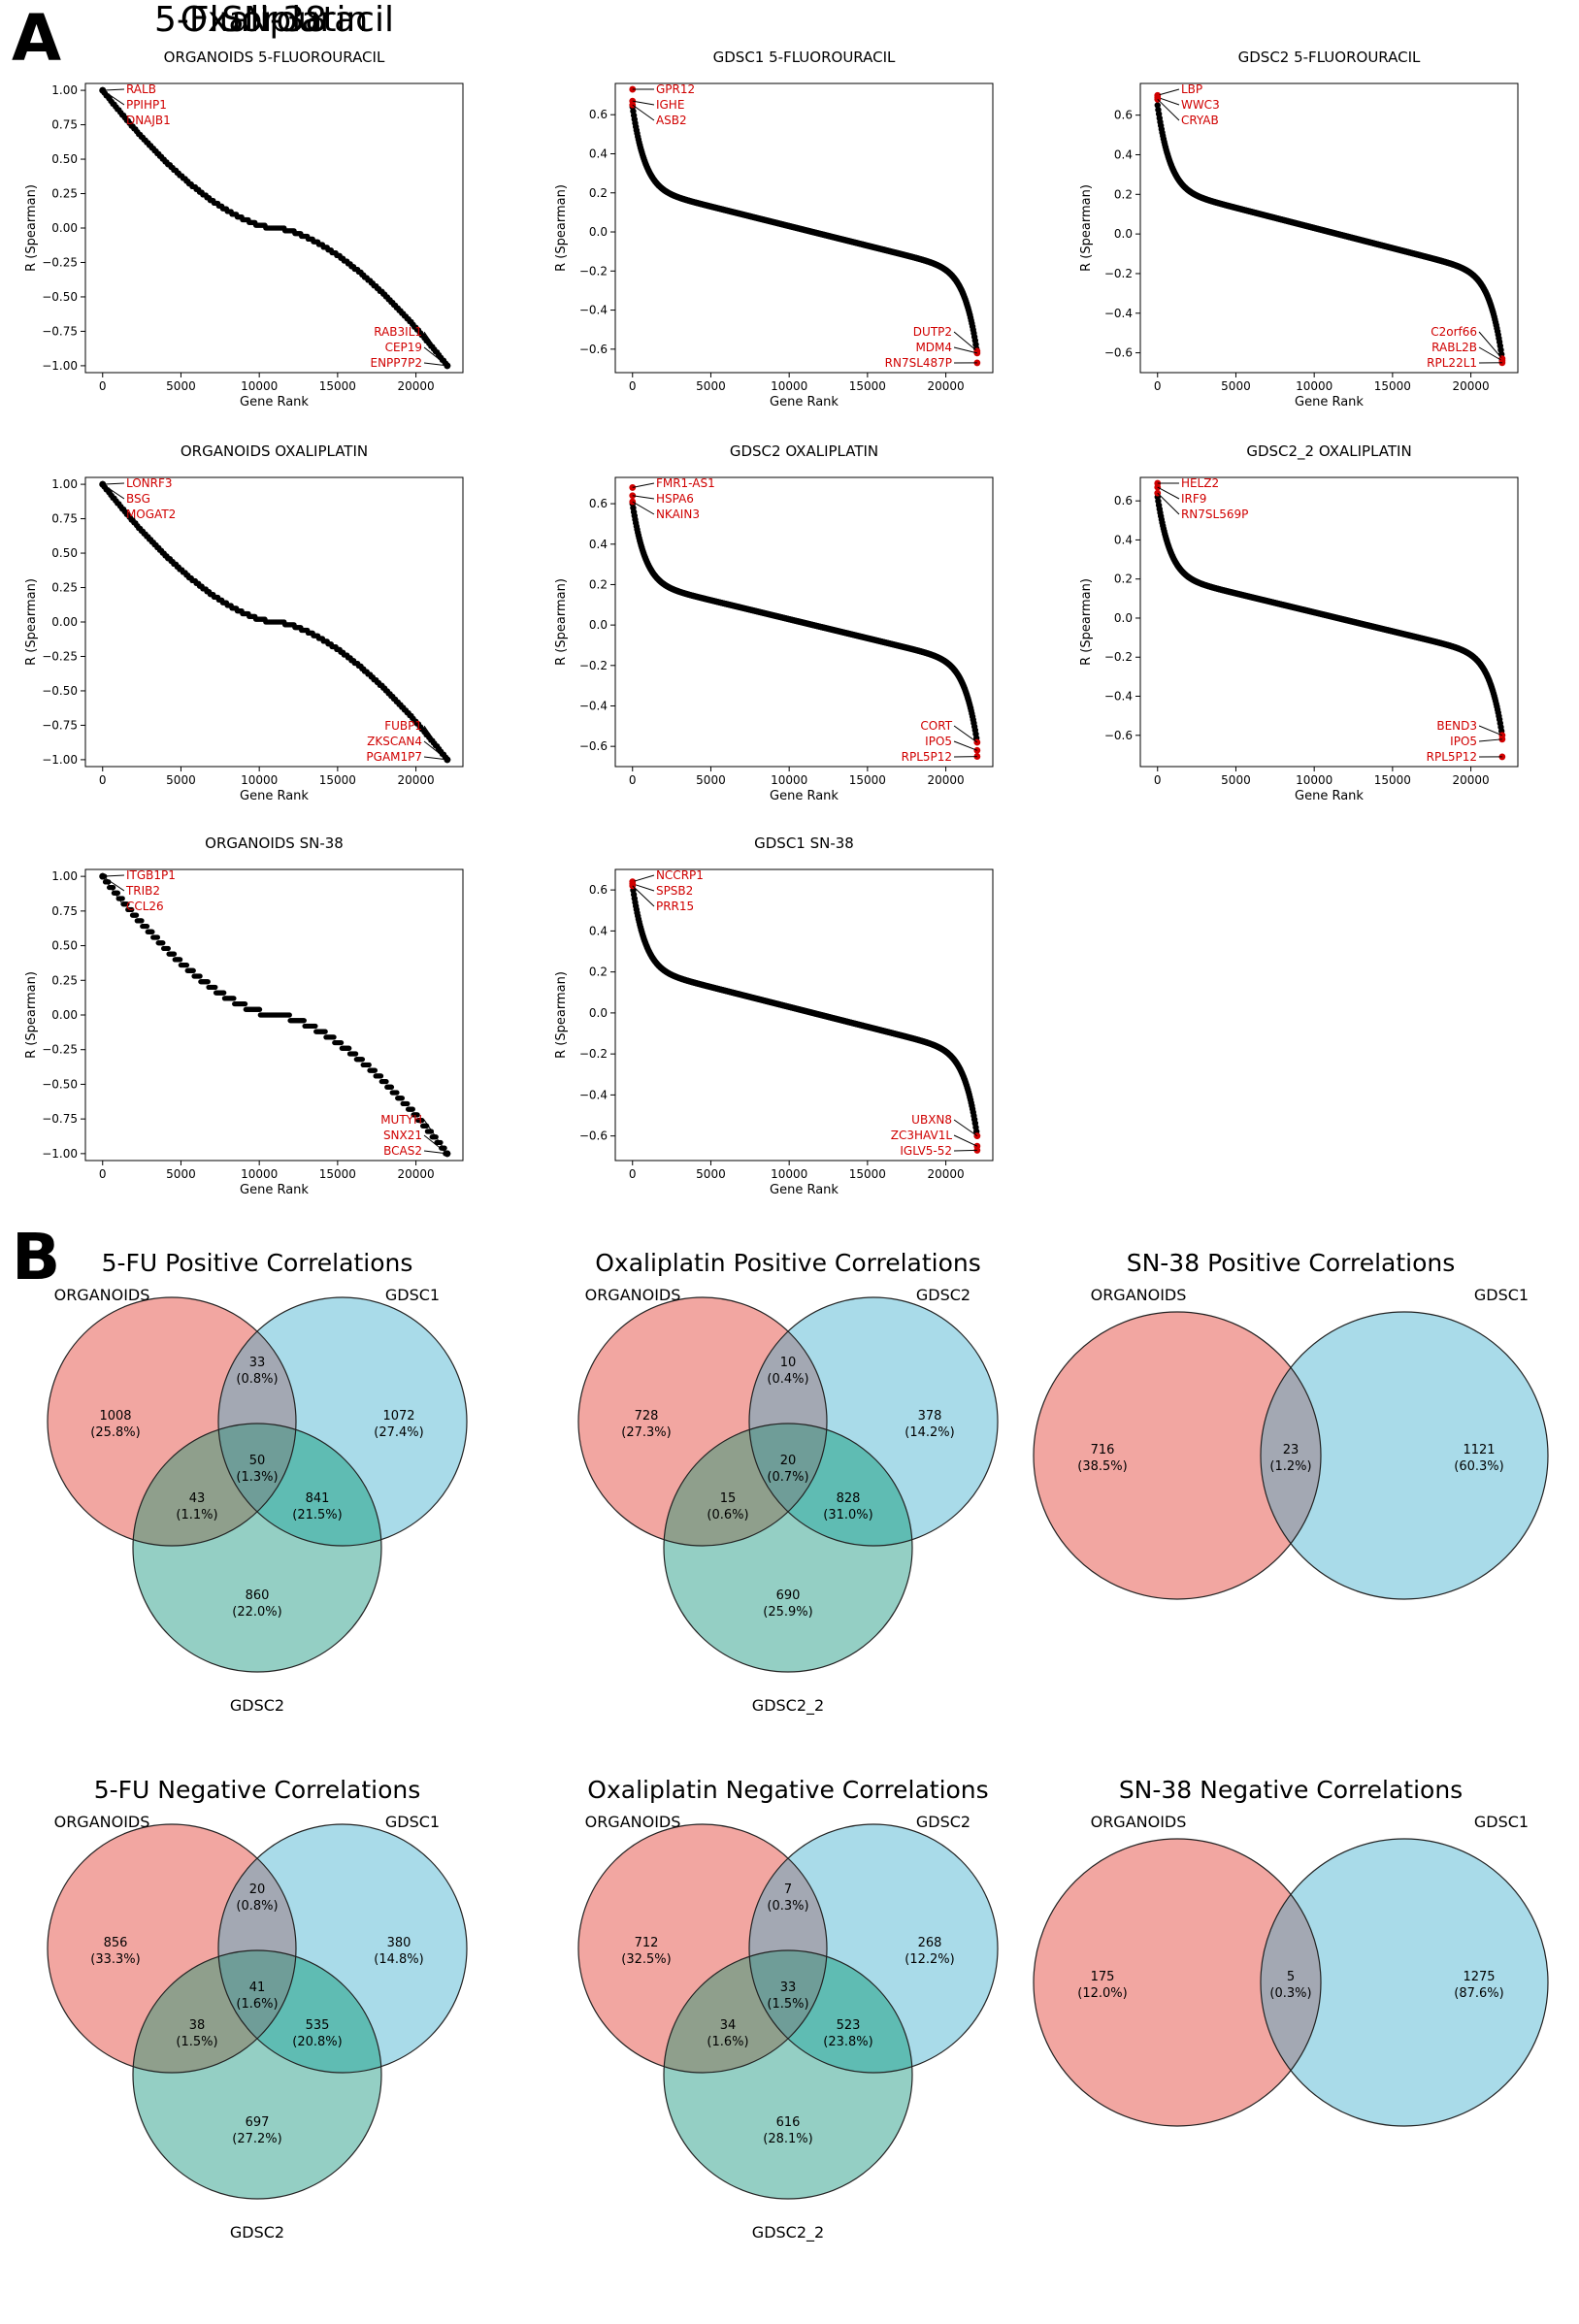 The height and width of the screenshot is (2324, 1579). Describe the element at coordinates (930, 1416) in the screenshot. I see `venn-count-g1: 378` at that location.